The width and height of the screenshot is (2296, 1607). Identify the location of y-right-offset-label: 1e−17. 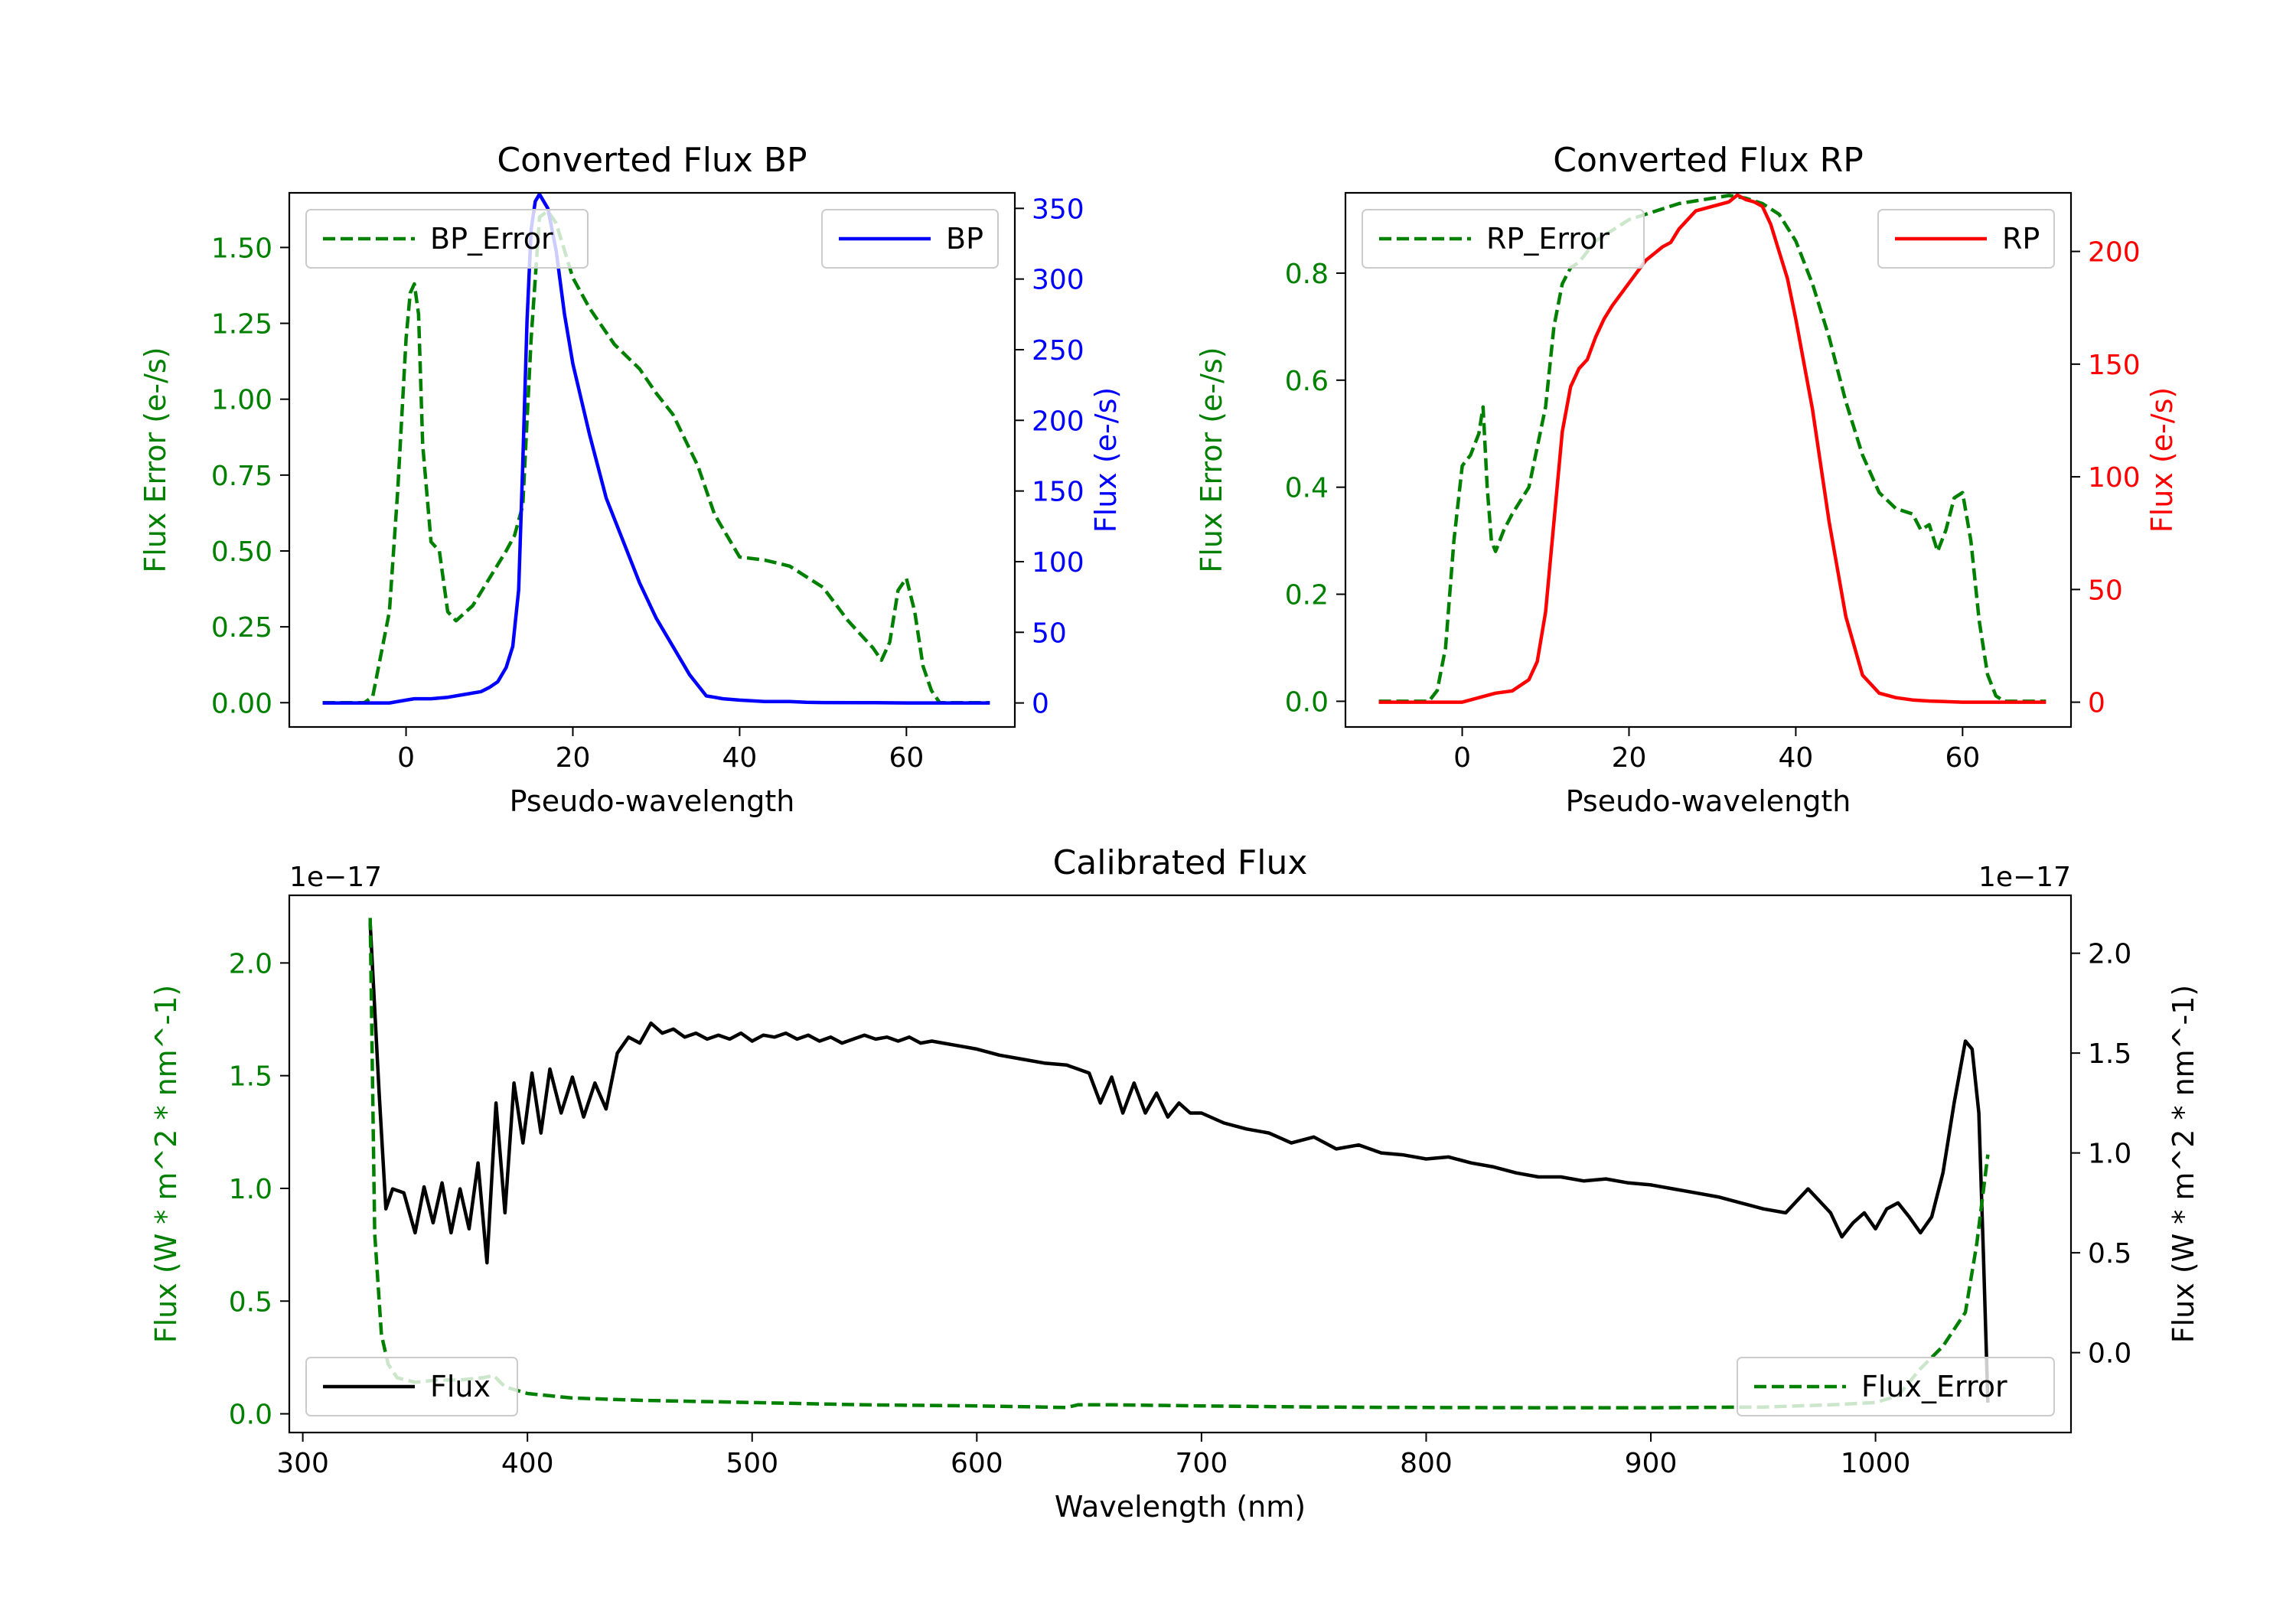
(2024, 878).